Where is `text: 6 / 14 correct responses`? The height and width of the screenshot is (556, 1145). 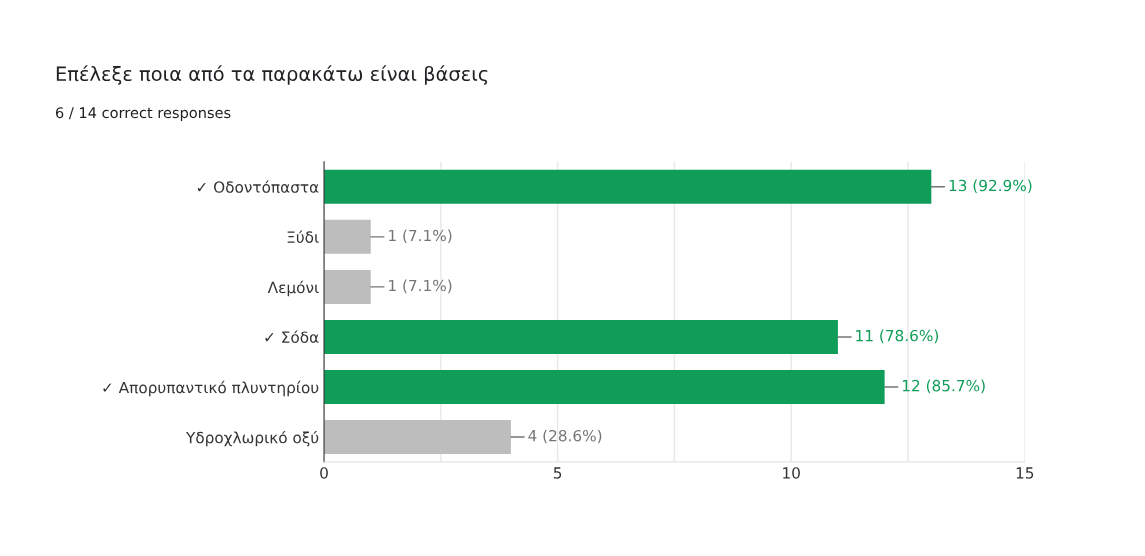 text: 6 / 14 correct responses is located at coordinates (143, 114).